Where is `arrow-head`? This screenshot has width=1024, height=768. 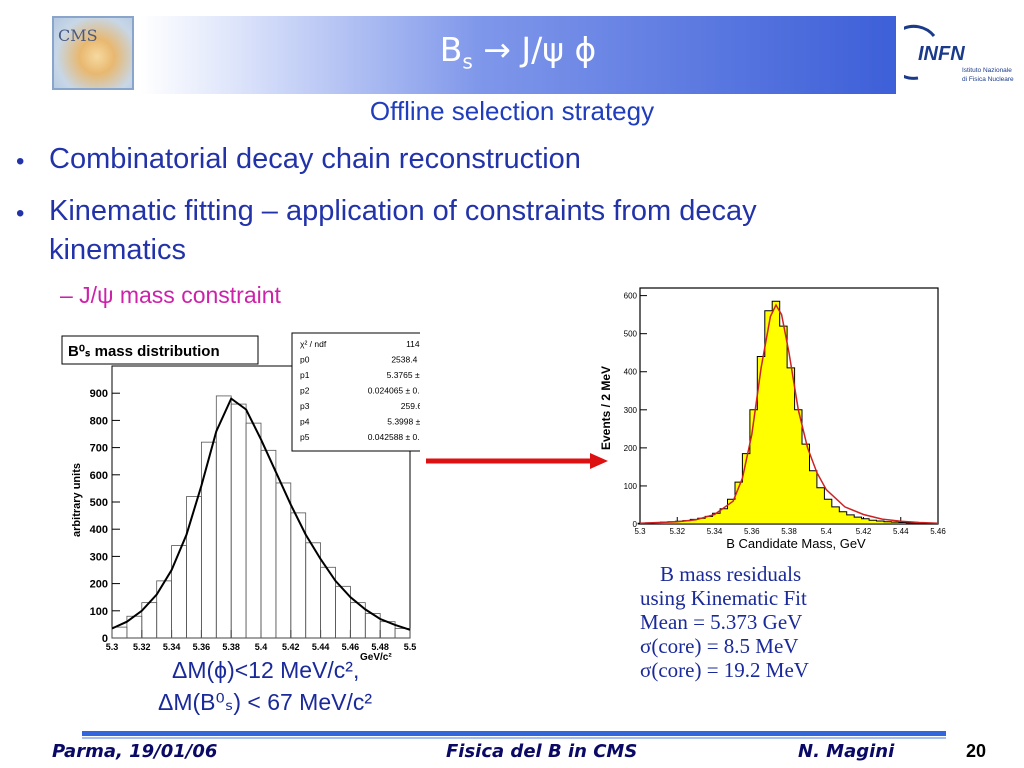 arrow-head is located at coordinates (599, 461).